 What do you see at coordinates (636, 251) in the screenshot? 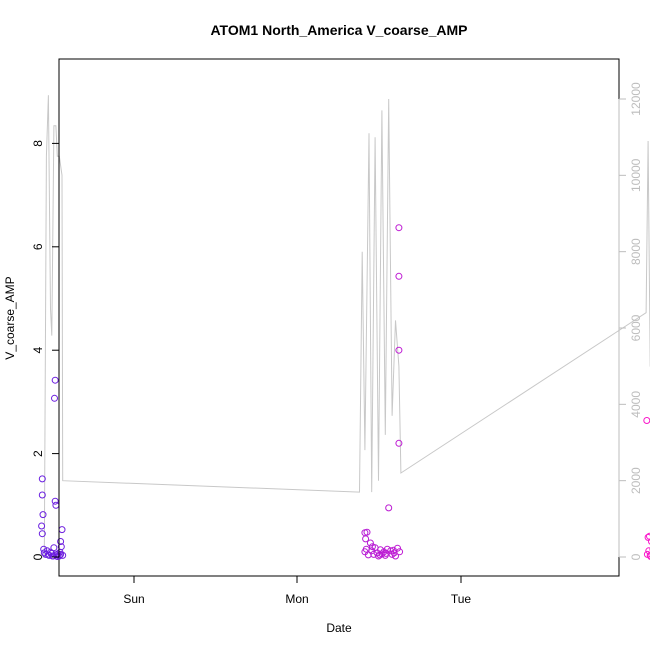
I see `right-y-tick-label: 8000` at bounding box center [636, 251].